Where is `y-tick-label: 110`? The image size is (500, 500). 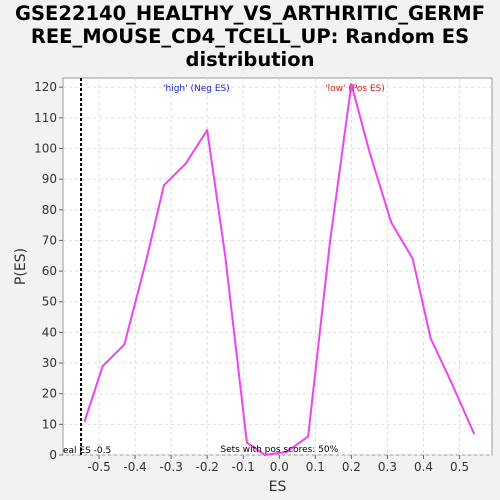
y-tick-label: 110 is located at coordinates (45, 118).